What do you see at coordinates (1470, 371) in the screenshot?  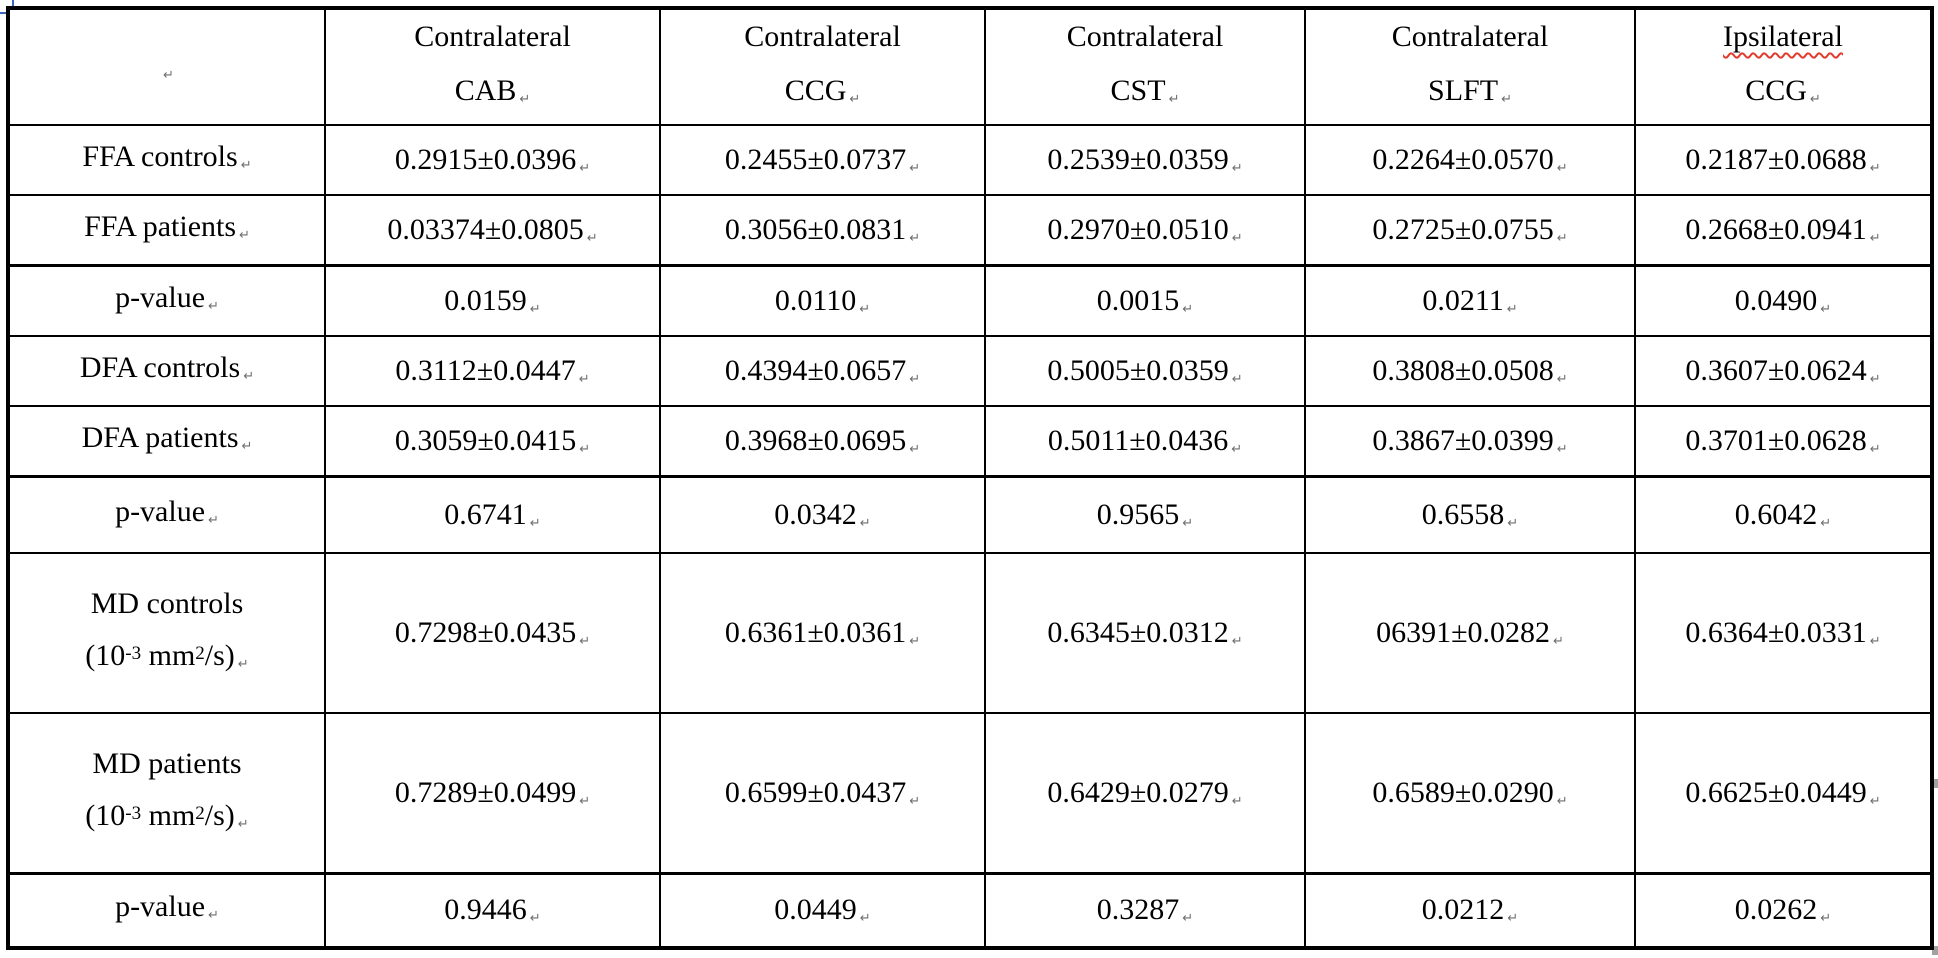 I see `value-cell: 0.3808±0.0508 ↵` at bounding box center [1470, 371].